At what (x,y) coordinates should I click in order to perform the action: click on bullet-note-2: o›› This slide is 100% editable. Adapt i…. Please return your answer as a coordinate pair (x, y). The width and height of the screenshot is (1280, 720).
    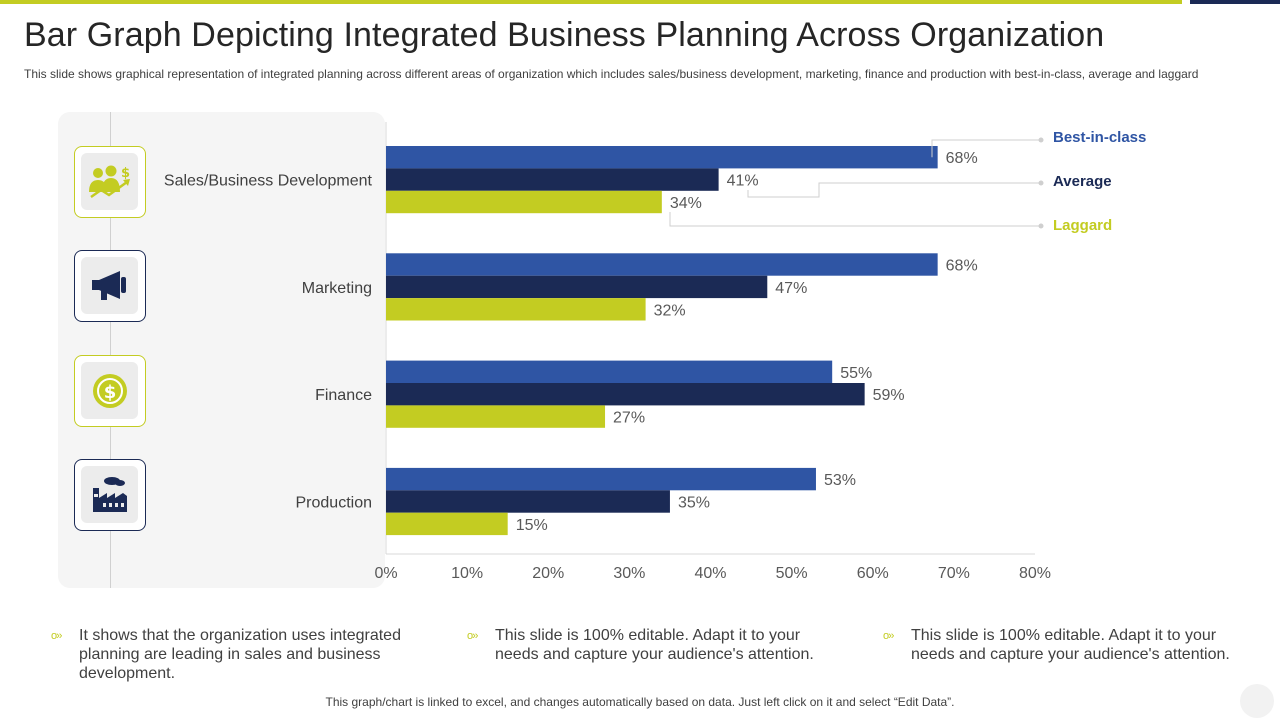
    Looking at the image, I should click on (646, 645).